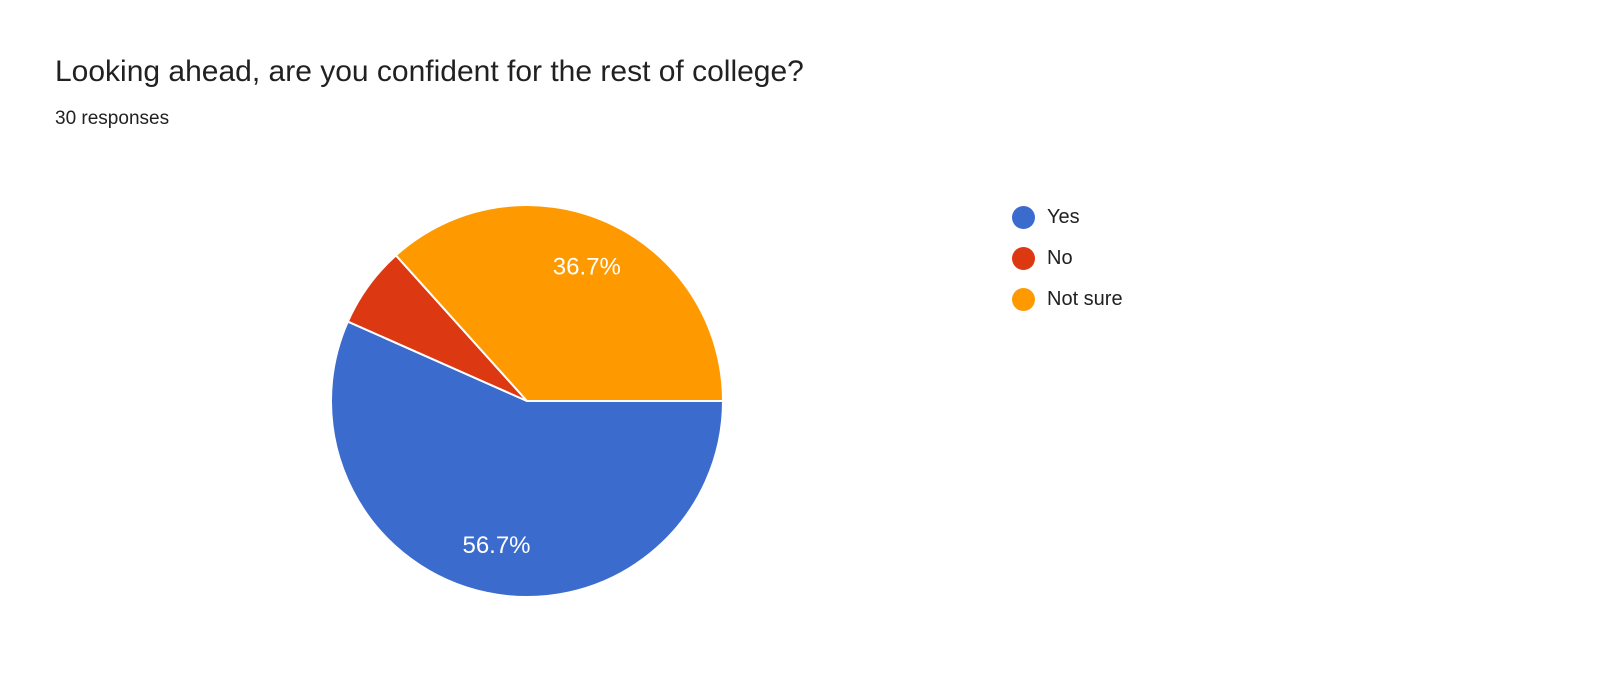  I want to click on legend-label: No, so click(1060, 258).